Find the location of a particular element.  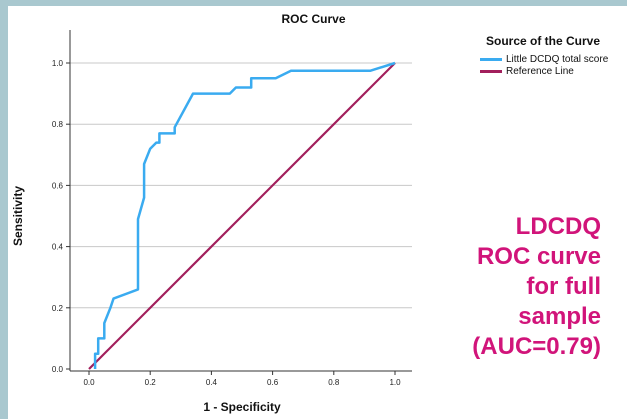

legend-label-roc: Little DCDQ total score is located at coordinates (557, 59).